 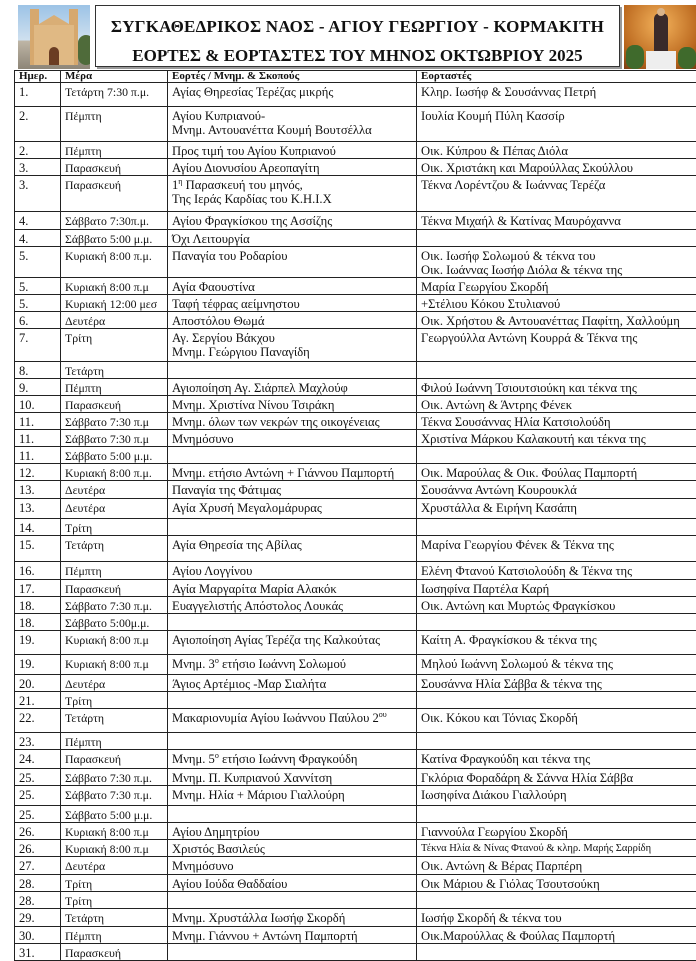 I want to click on feast-cell: Μνημ. Γιάννου + Αντώνη Παμπορτή, so click(x=292, y=935).